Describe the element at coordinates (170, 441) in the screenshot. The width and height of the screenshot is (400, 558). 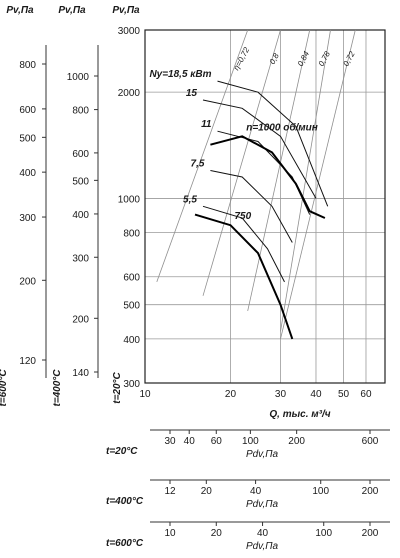
I see `bottom-scale-tick-label: 30` at that location.